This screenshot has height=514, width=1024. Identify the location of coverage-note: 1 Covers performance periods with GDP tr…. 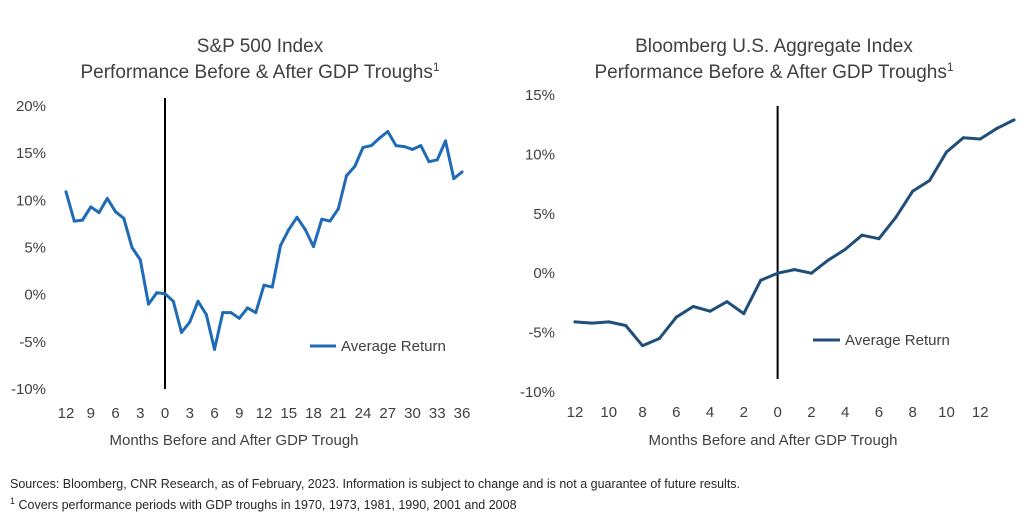
(375, 503).